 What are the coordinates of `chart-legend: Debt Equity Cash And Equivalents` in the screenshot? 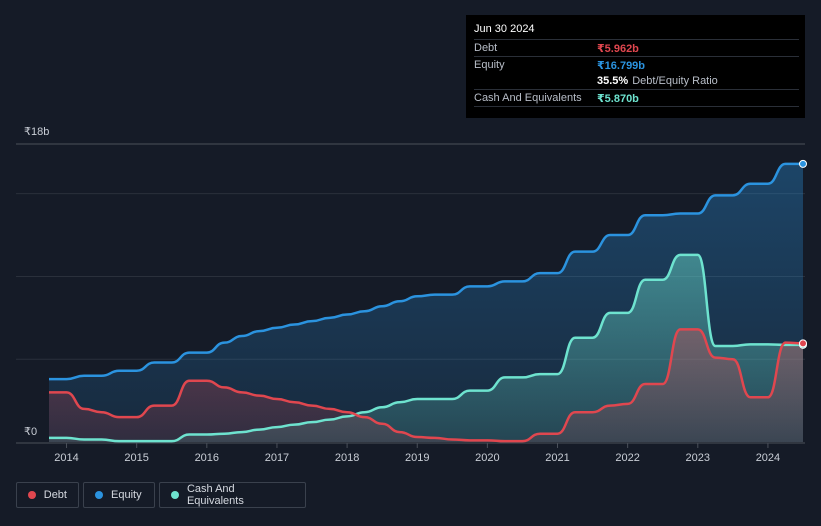 It's located at (161, 495).